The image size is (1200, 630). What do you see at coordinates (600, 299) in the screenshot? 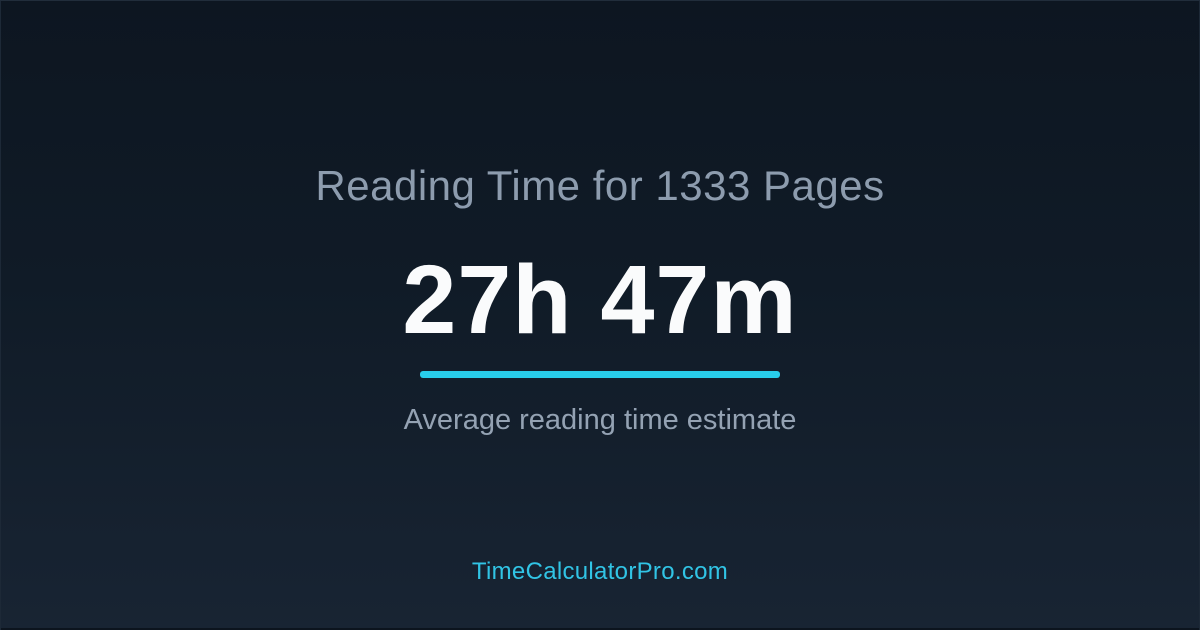
I see `reading-time-value: 27h 47m` at bounding box center [600, 299].